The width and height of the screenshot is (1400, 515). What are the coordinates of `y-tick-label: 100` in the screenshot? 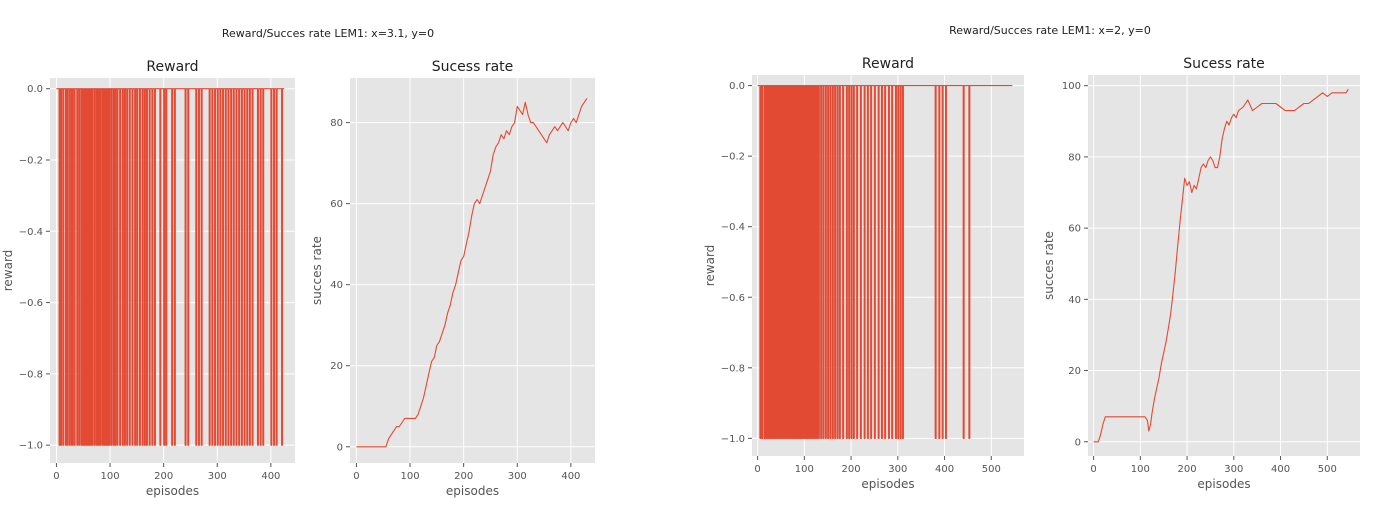 It's located at (1071, 86).